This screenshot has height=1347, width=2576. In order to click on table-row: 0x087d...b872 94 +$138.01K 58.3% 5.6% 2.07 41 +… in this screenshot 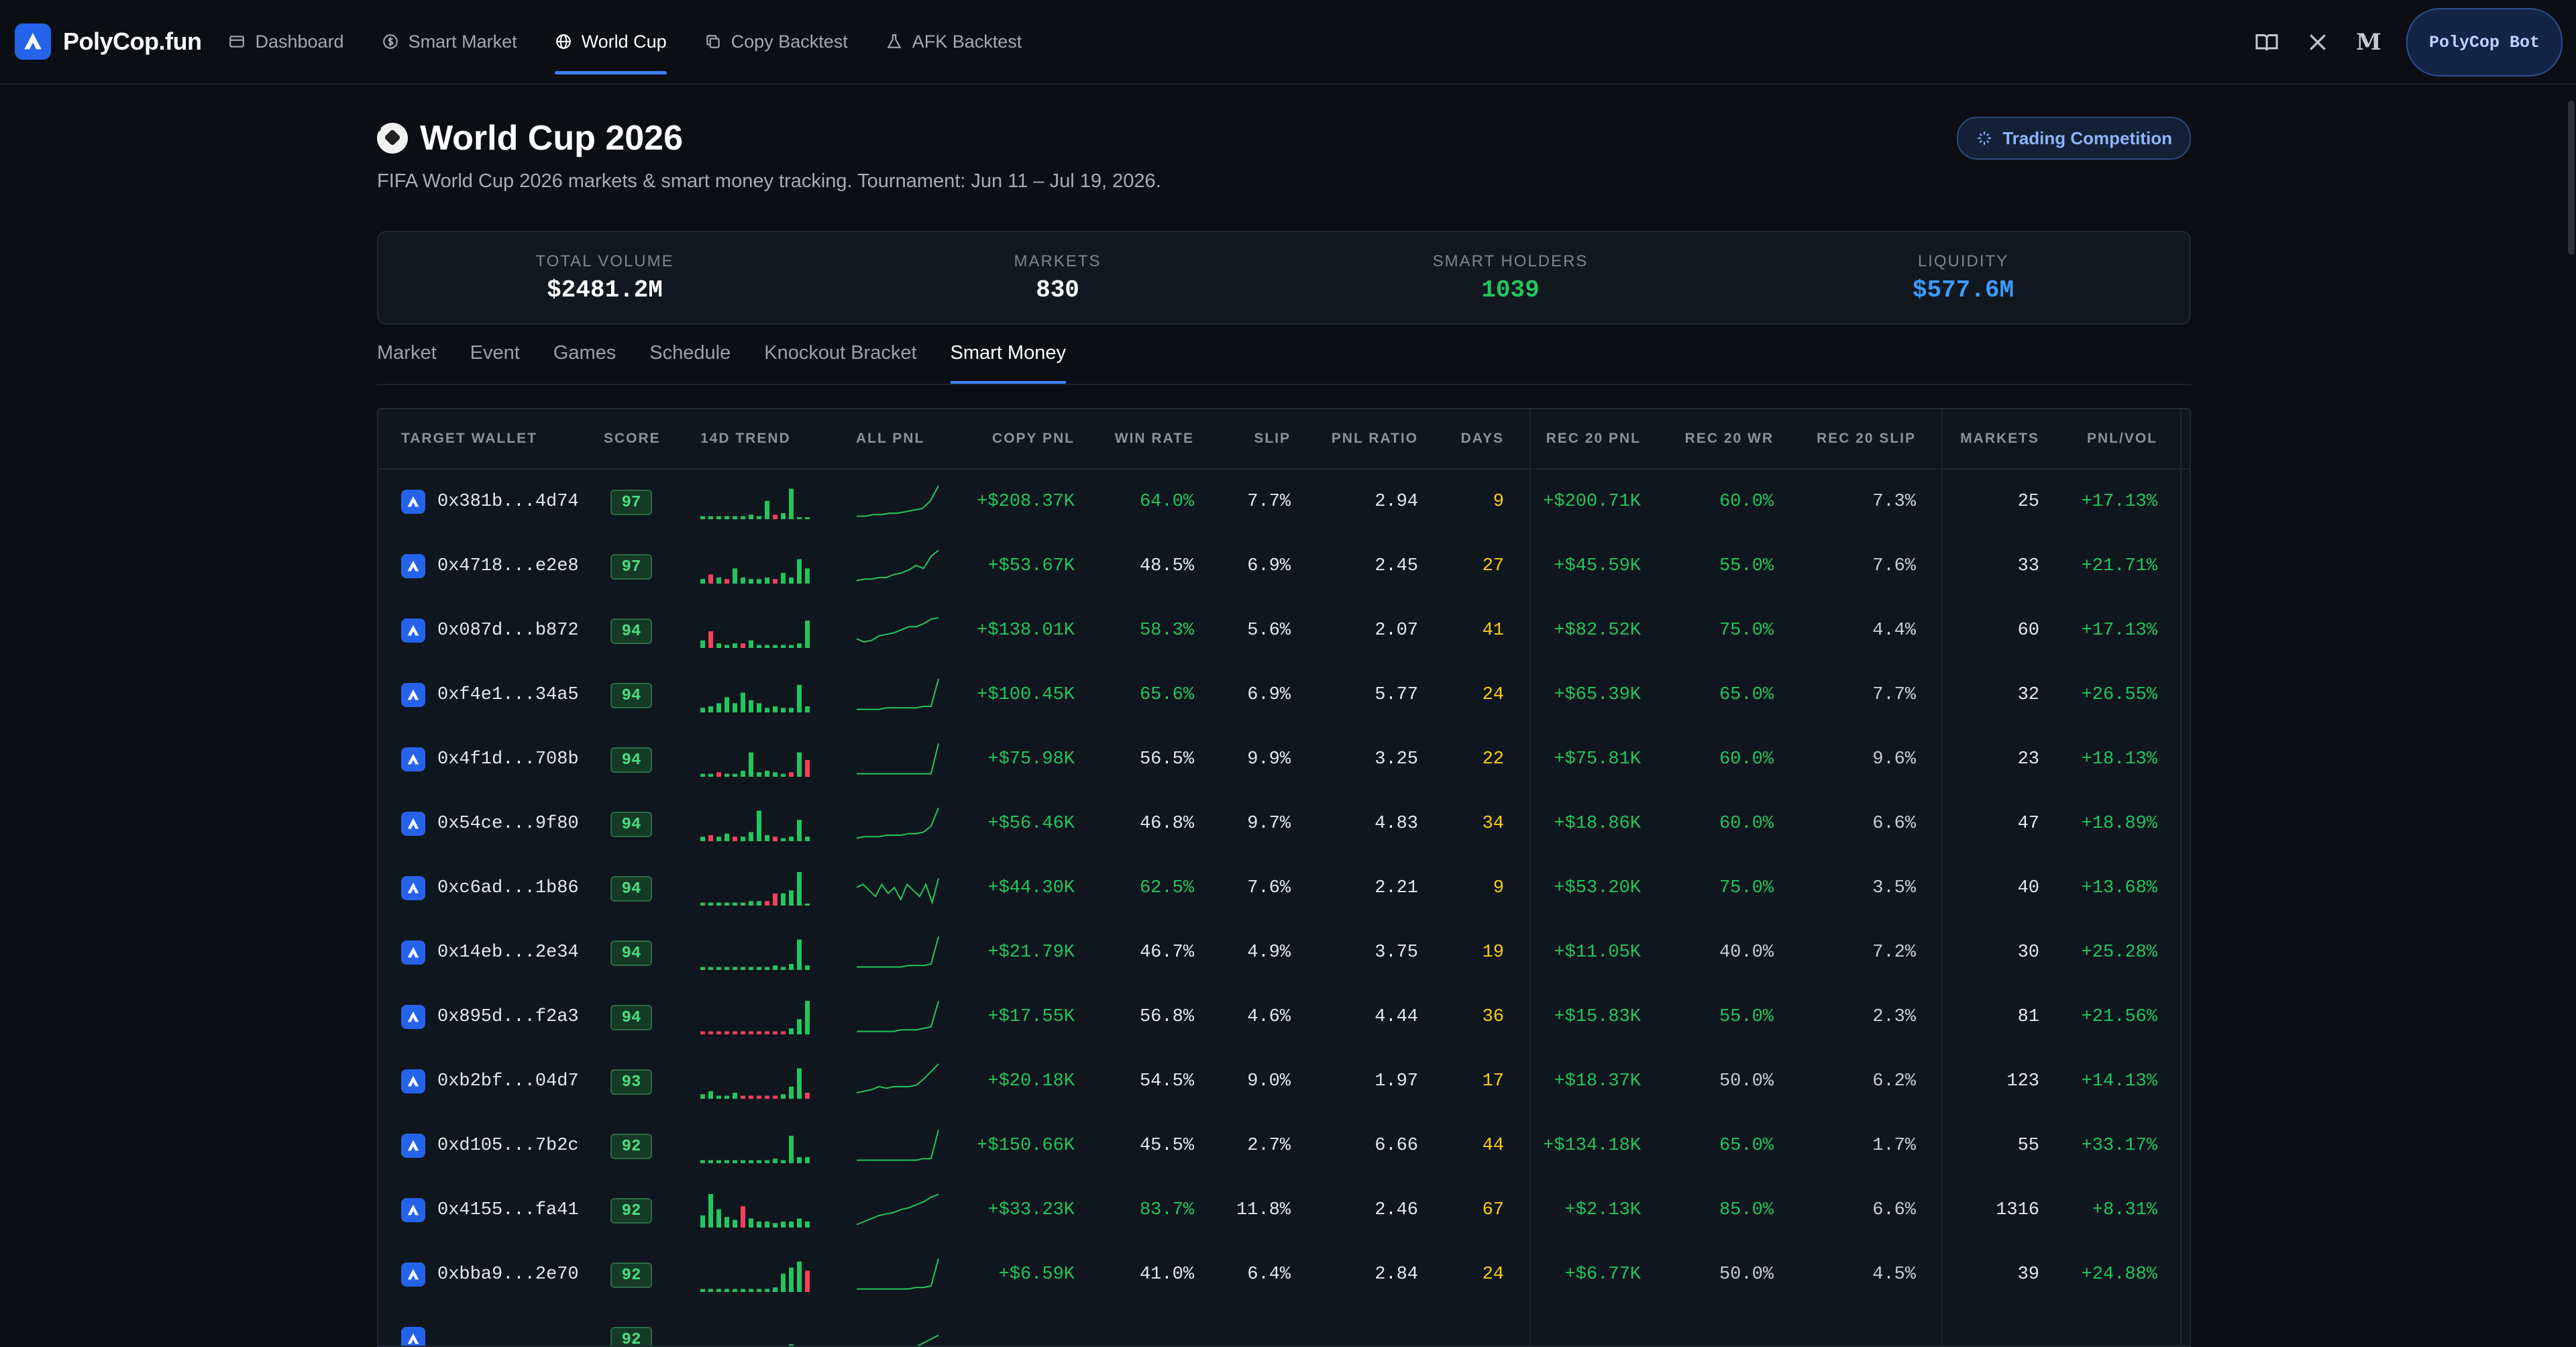, I will do `click(1284, 630)`.